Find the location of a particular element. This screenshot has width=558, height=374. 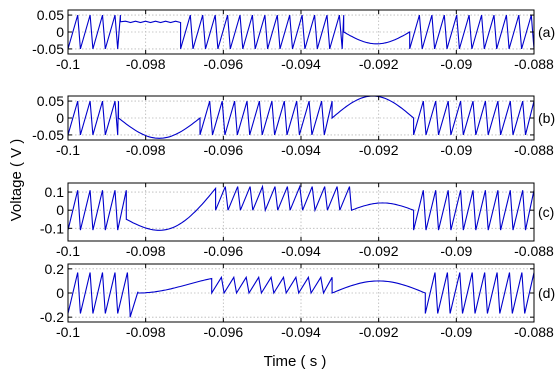

y-axis-label: Voltage ( V ) is located at coordinates (16, 180).